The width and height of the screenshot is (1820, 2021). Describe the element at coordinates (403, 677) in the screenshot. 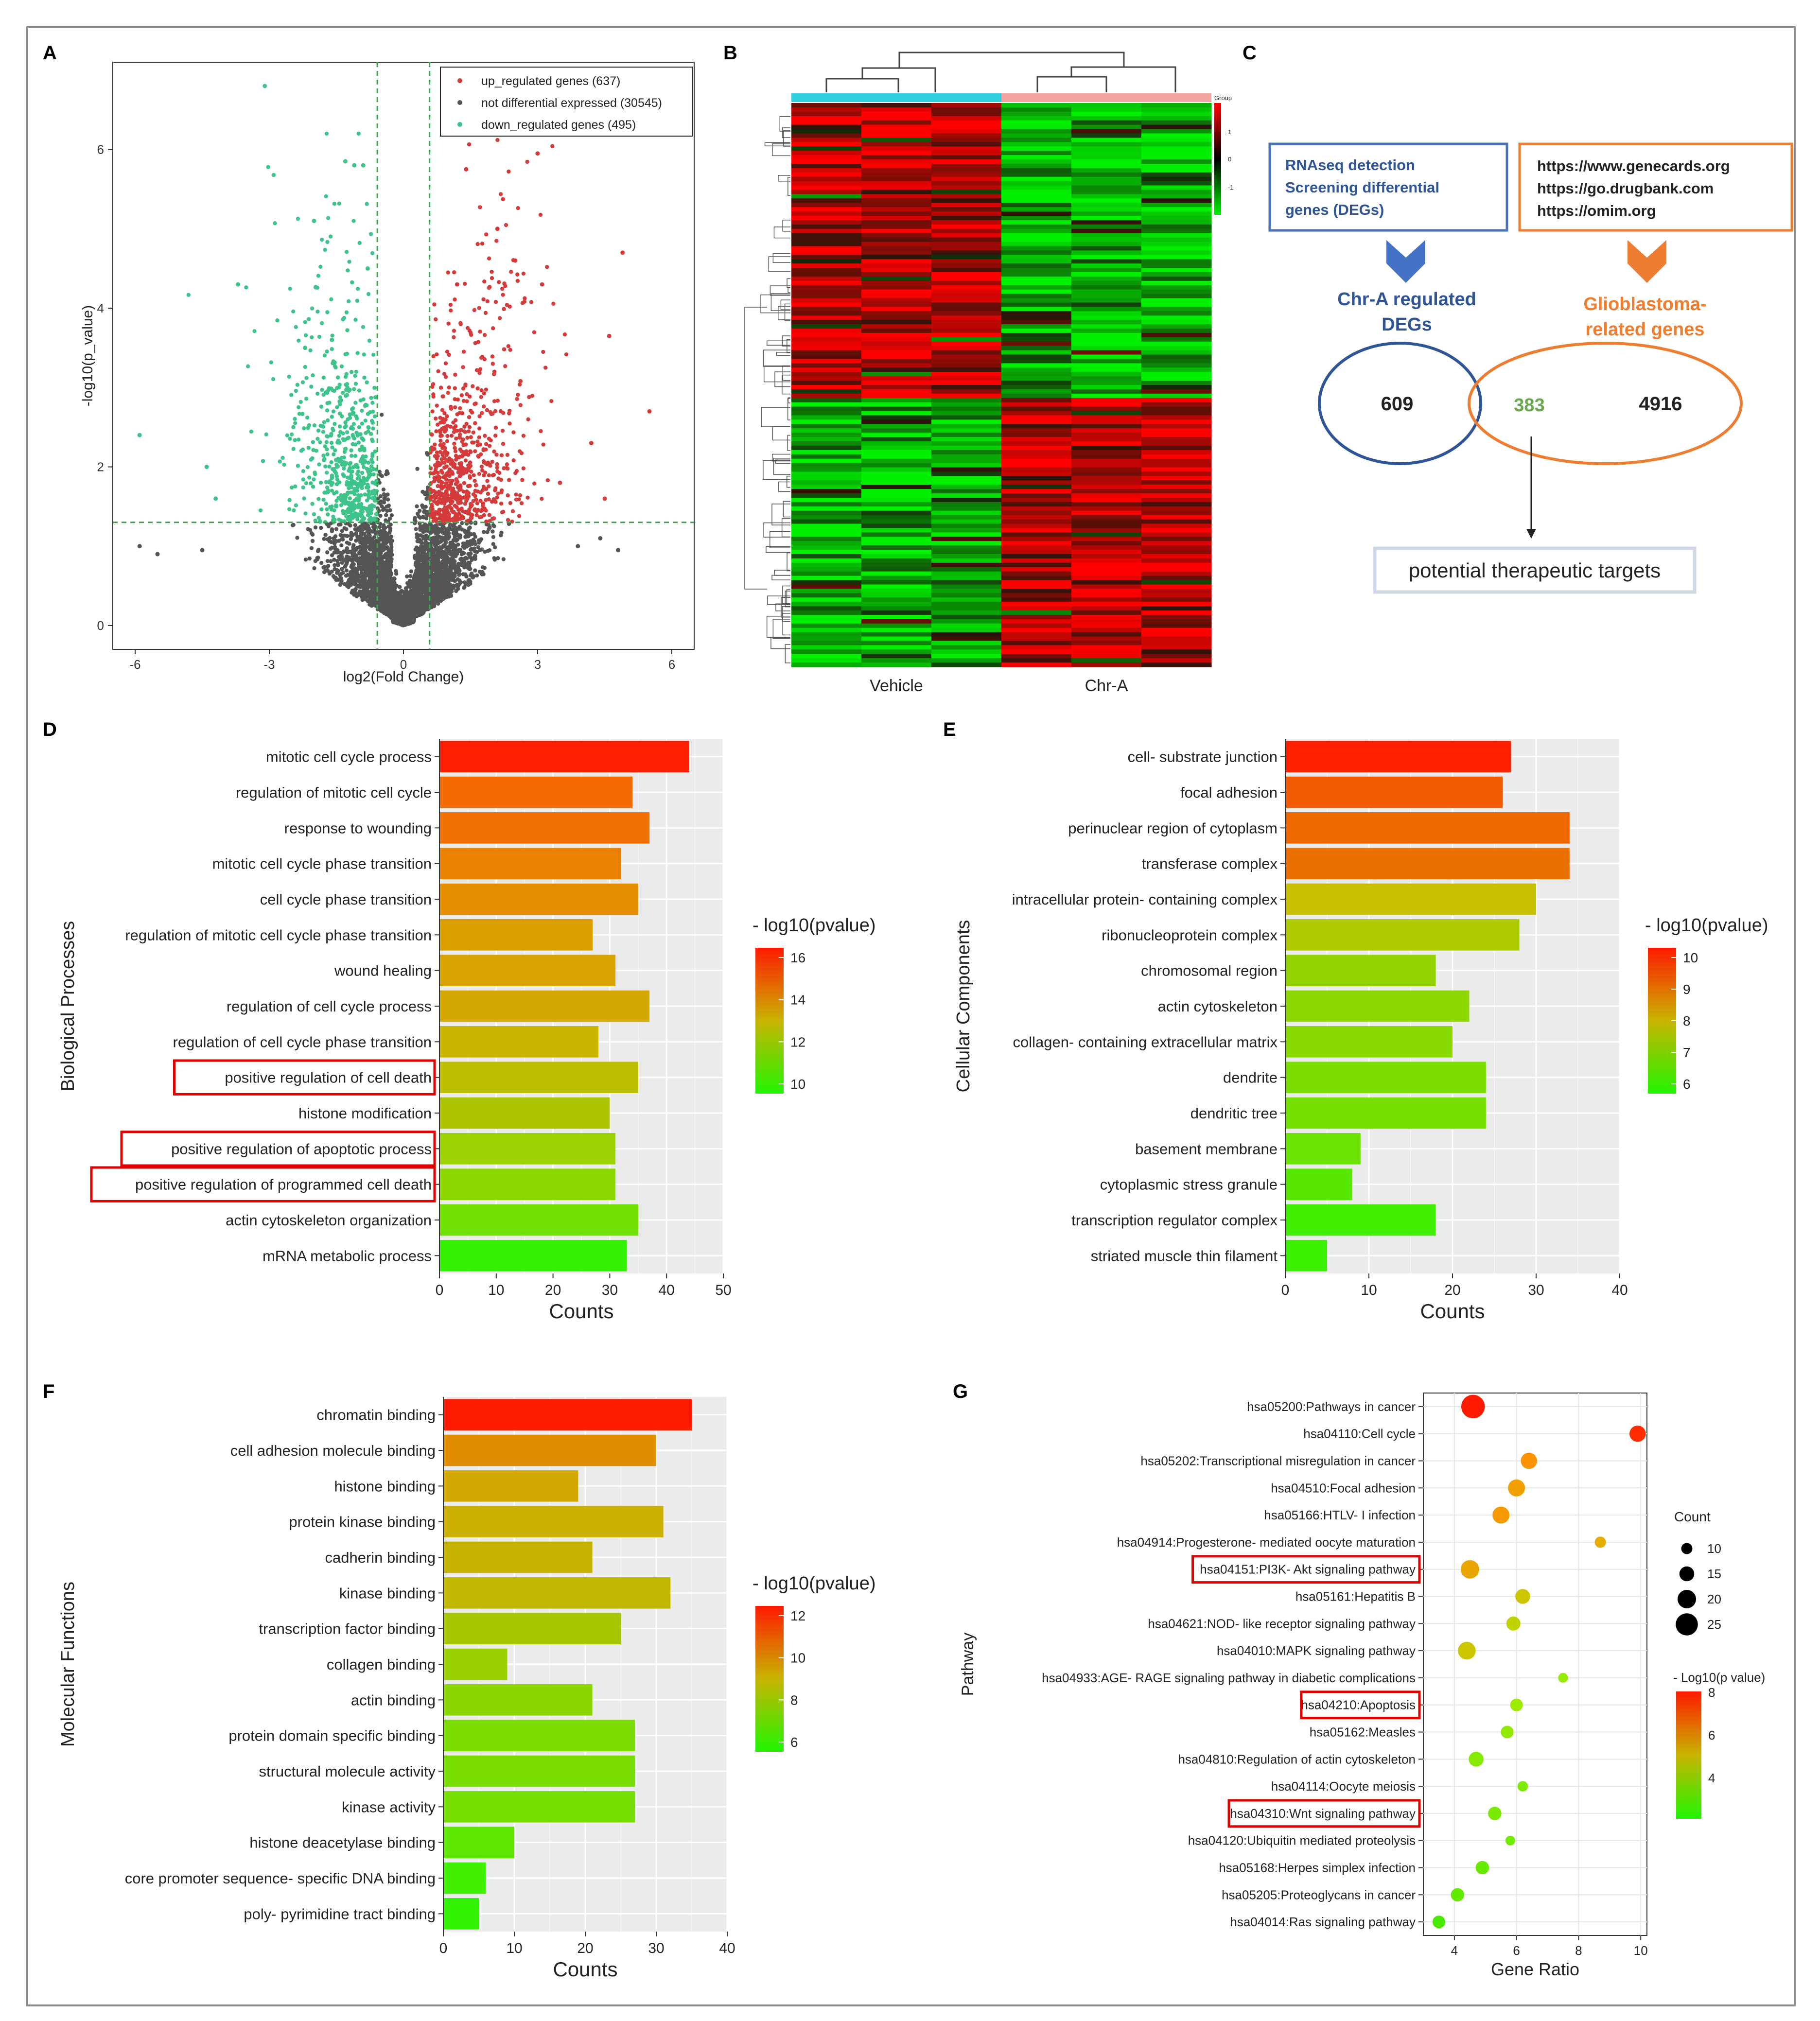

I see `volcano-xlabel: log2(Fold Change)` at that location.